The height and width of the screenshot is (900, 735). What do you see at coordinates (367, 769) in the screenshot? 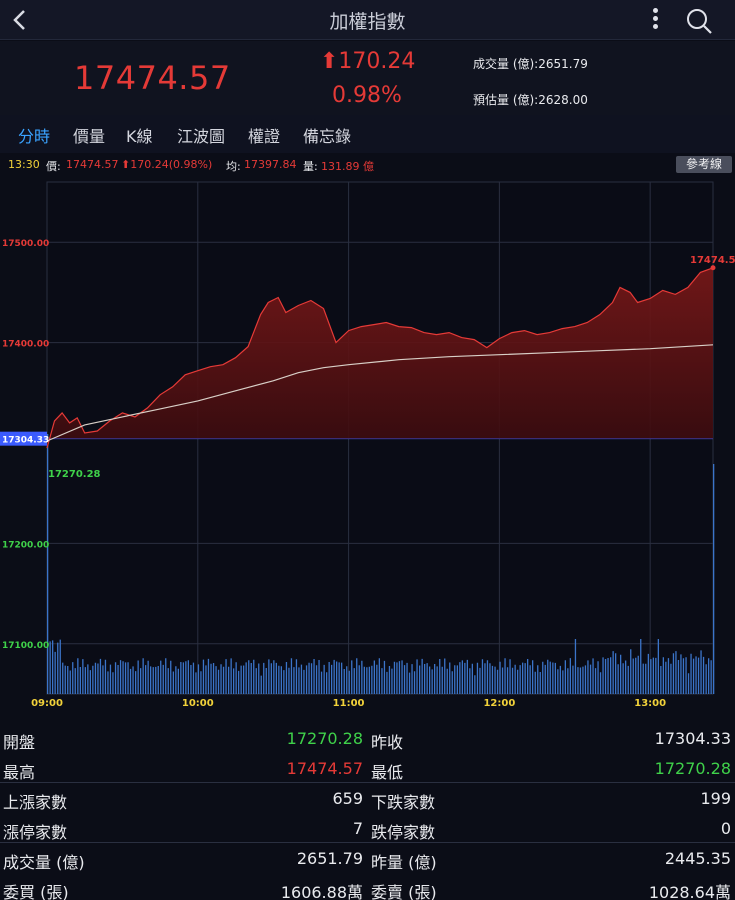
I see `stats-row: 最高 17474.57 最低 17270.28` at bounding box center [367, 769].